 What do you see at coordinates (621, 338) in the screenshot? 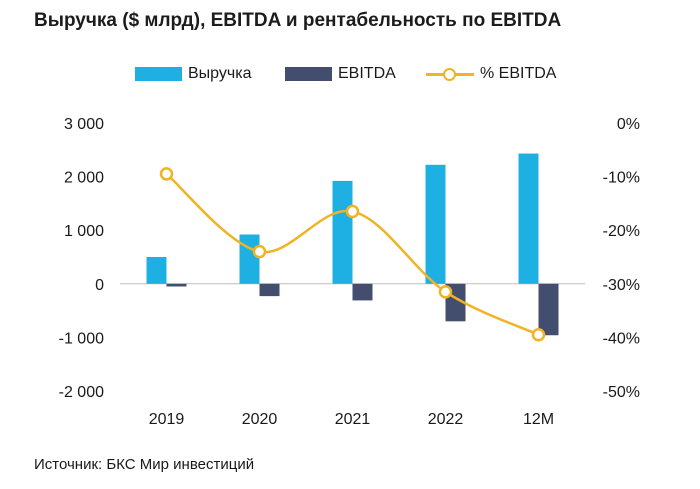
I see `y-right-tick-label: -40%` at bounding box center [621, 338].